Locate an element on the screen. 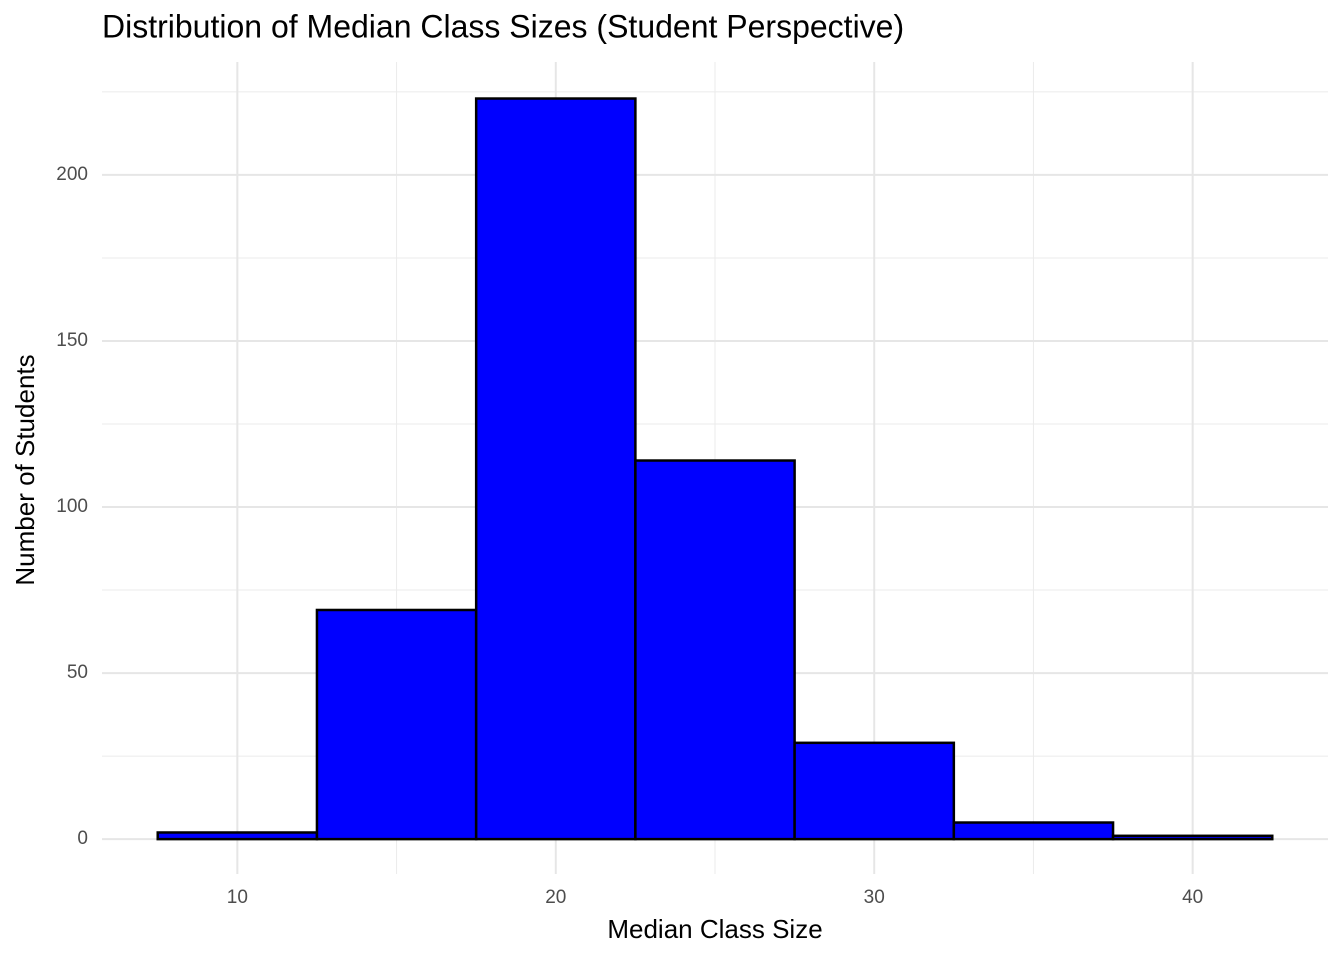  y-tick-label: 200 is located at coordinates (72, 174).